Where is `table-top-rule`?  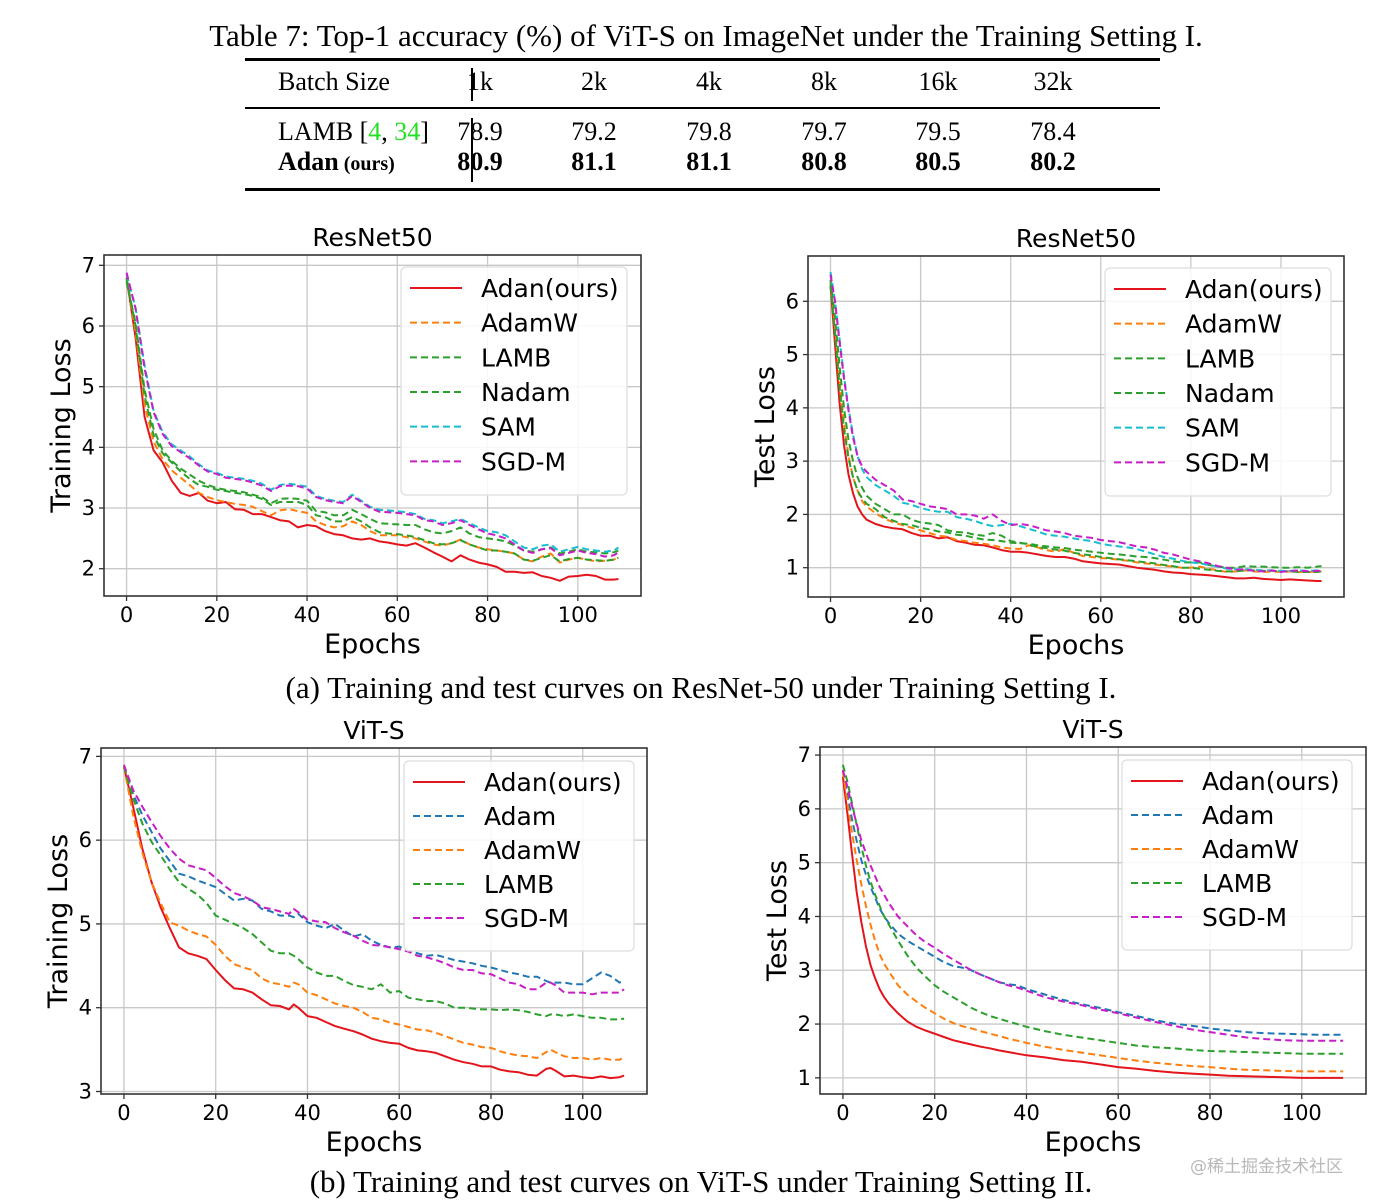 table-top-rule is located at coordinates (702, 59).